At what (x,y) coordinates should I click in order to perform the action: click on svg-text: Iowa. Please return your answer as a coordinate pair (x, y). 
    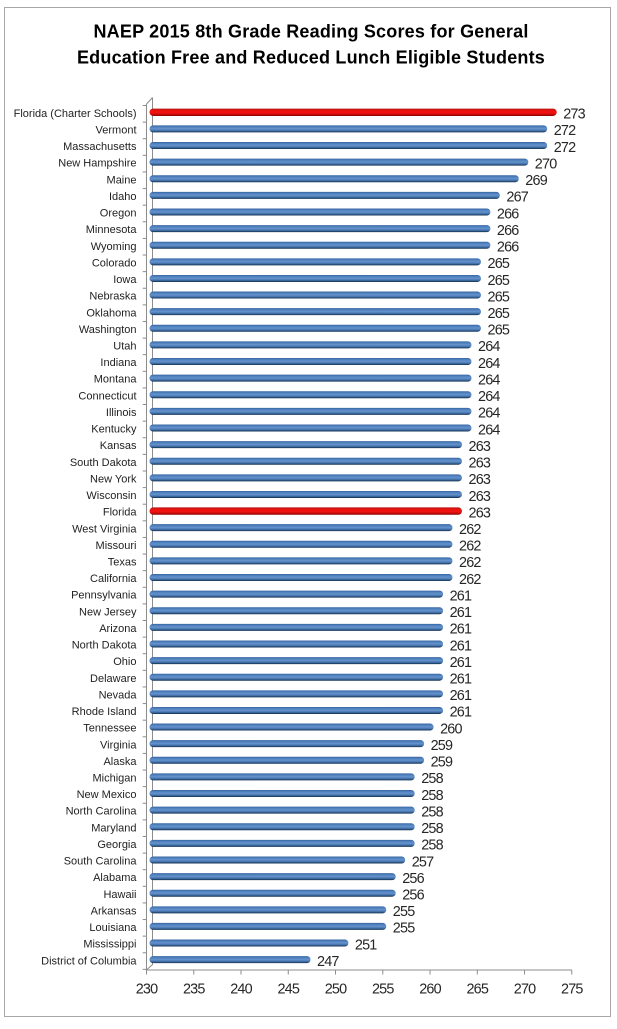
    Looking at the image, I should click on (125, 280).